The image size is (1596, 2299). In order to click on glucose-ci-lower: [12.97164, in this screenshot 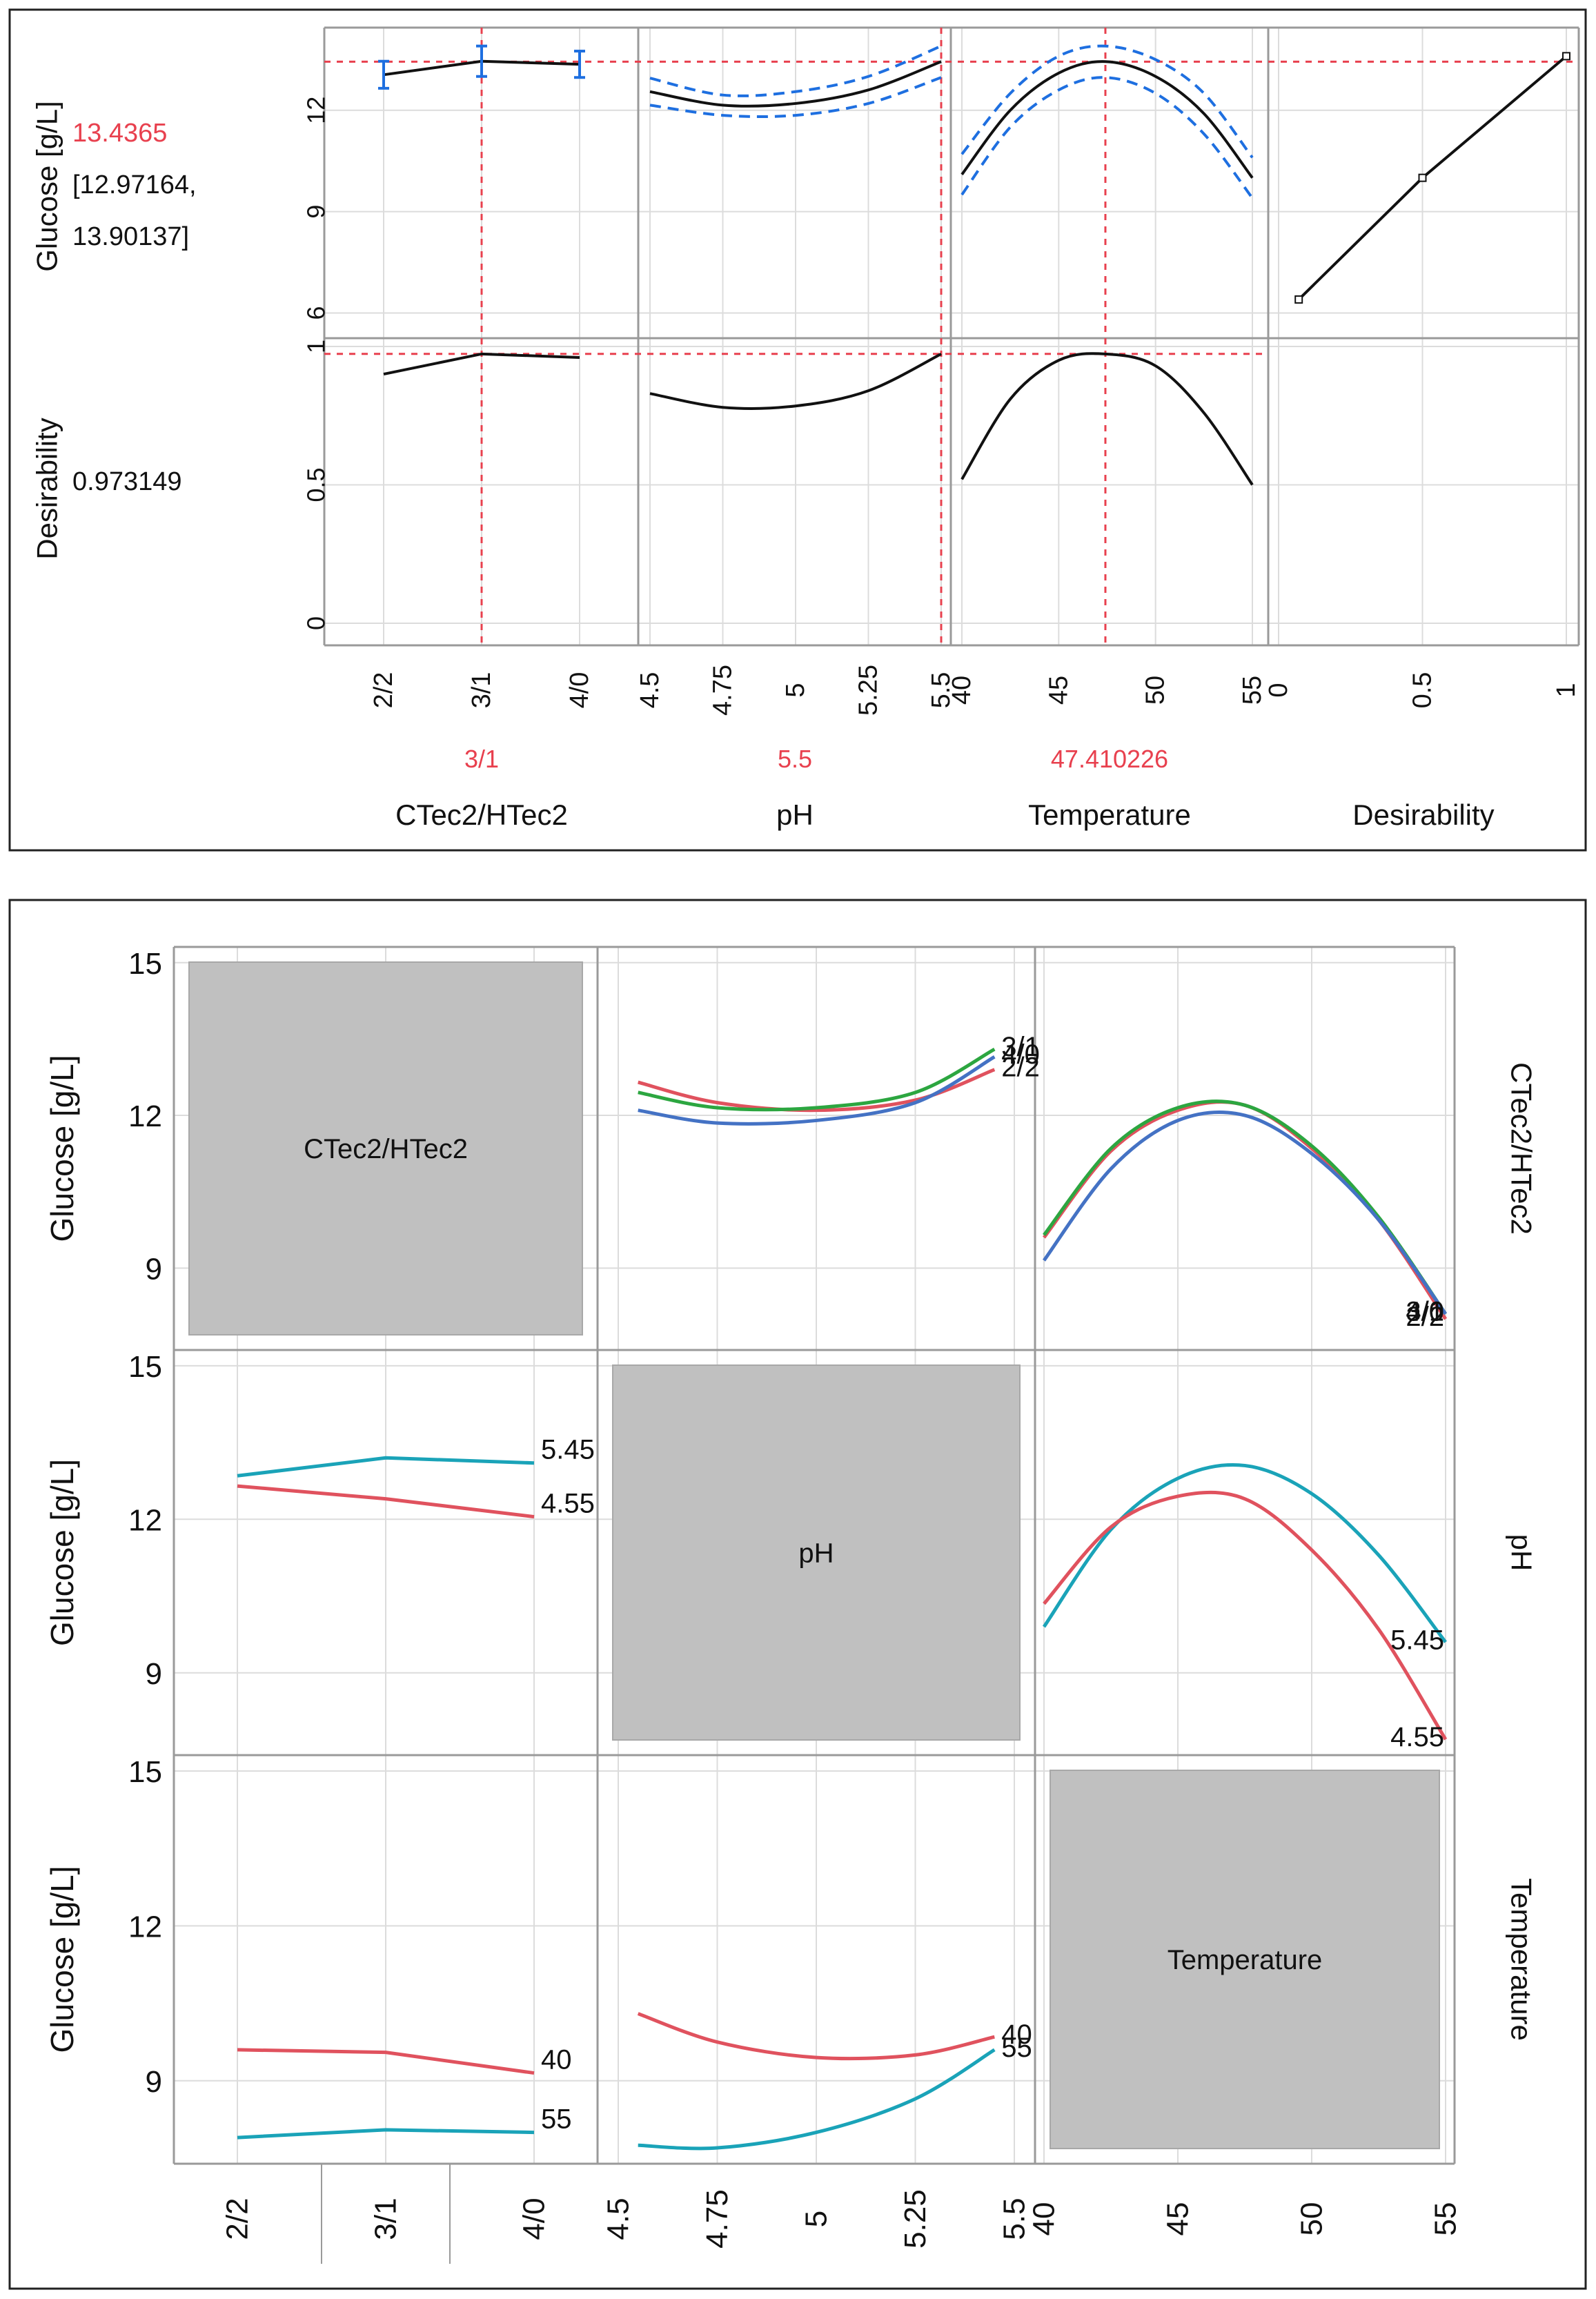, I will do `click(134, 184)`.